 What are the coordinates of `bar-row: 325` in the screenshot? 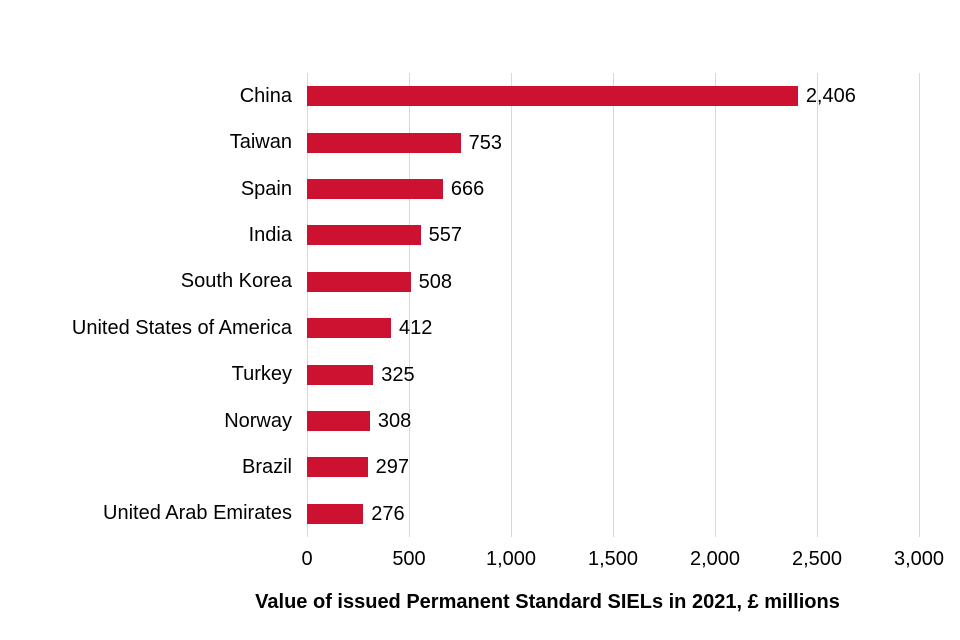 It's located at (613, 374).